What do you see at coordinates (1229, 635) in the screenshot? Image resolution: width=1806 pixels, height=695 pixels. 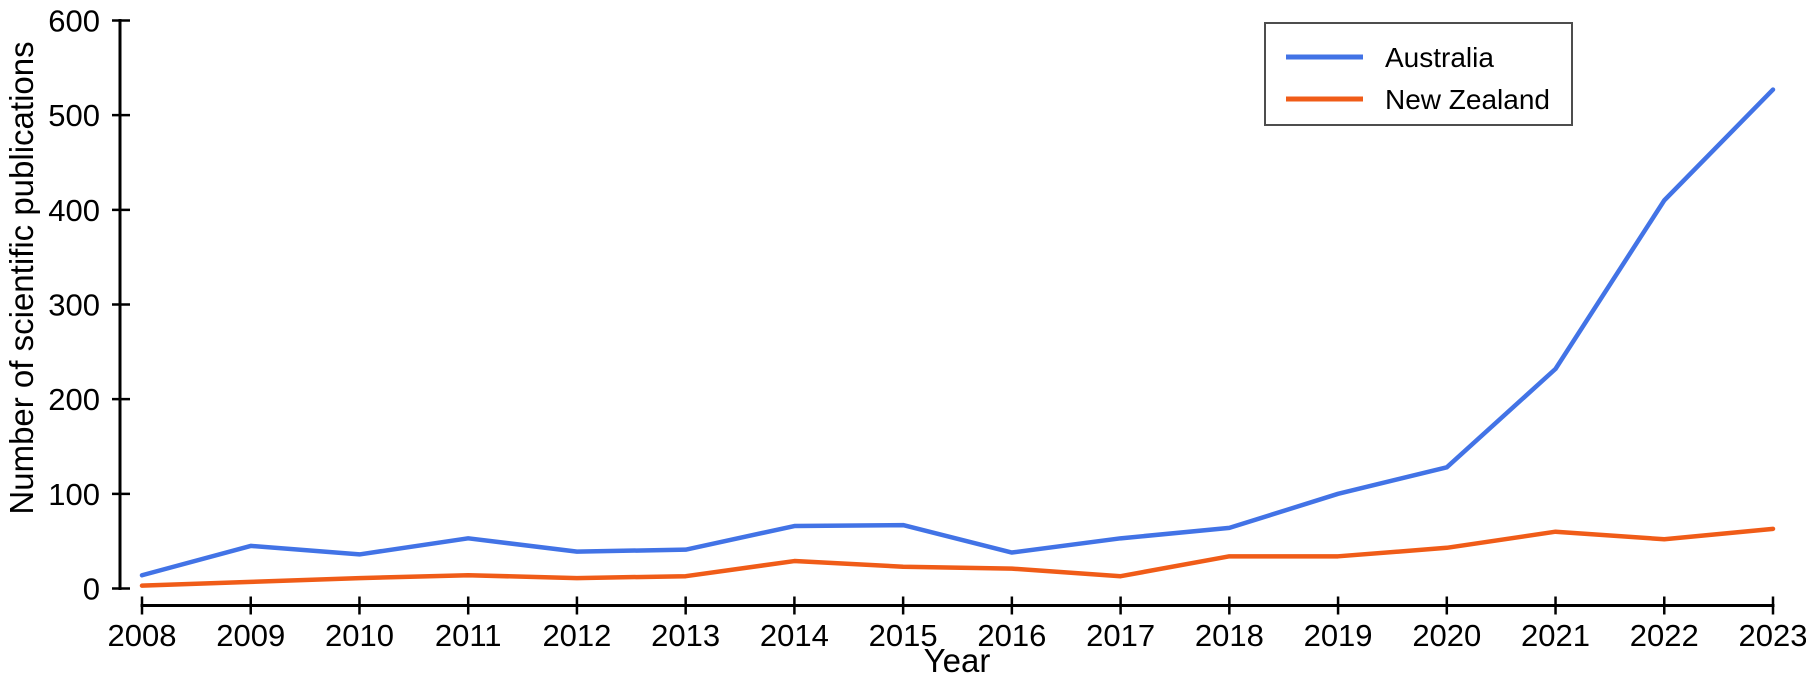 I see `x-tick-label: 2018` at bounding box center [1229, 635].